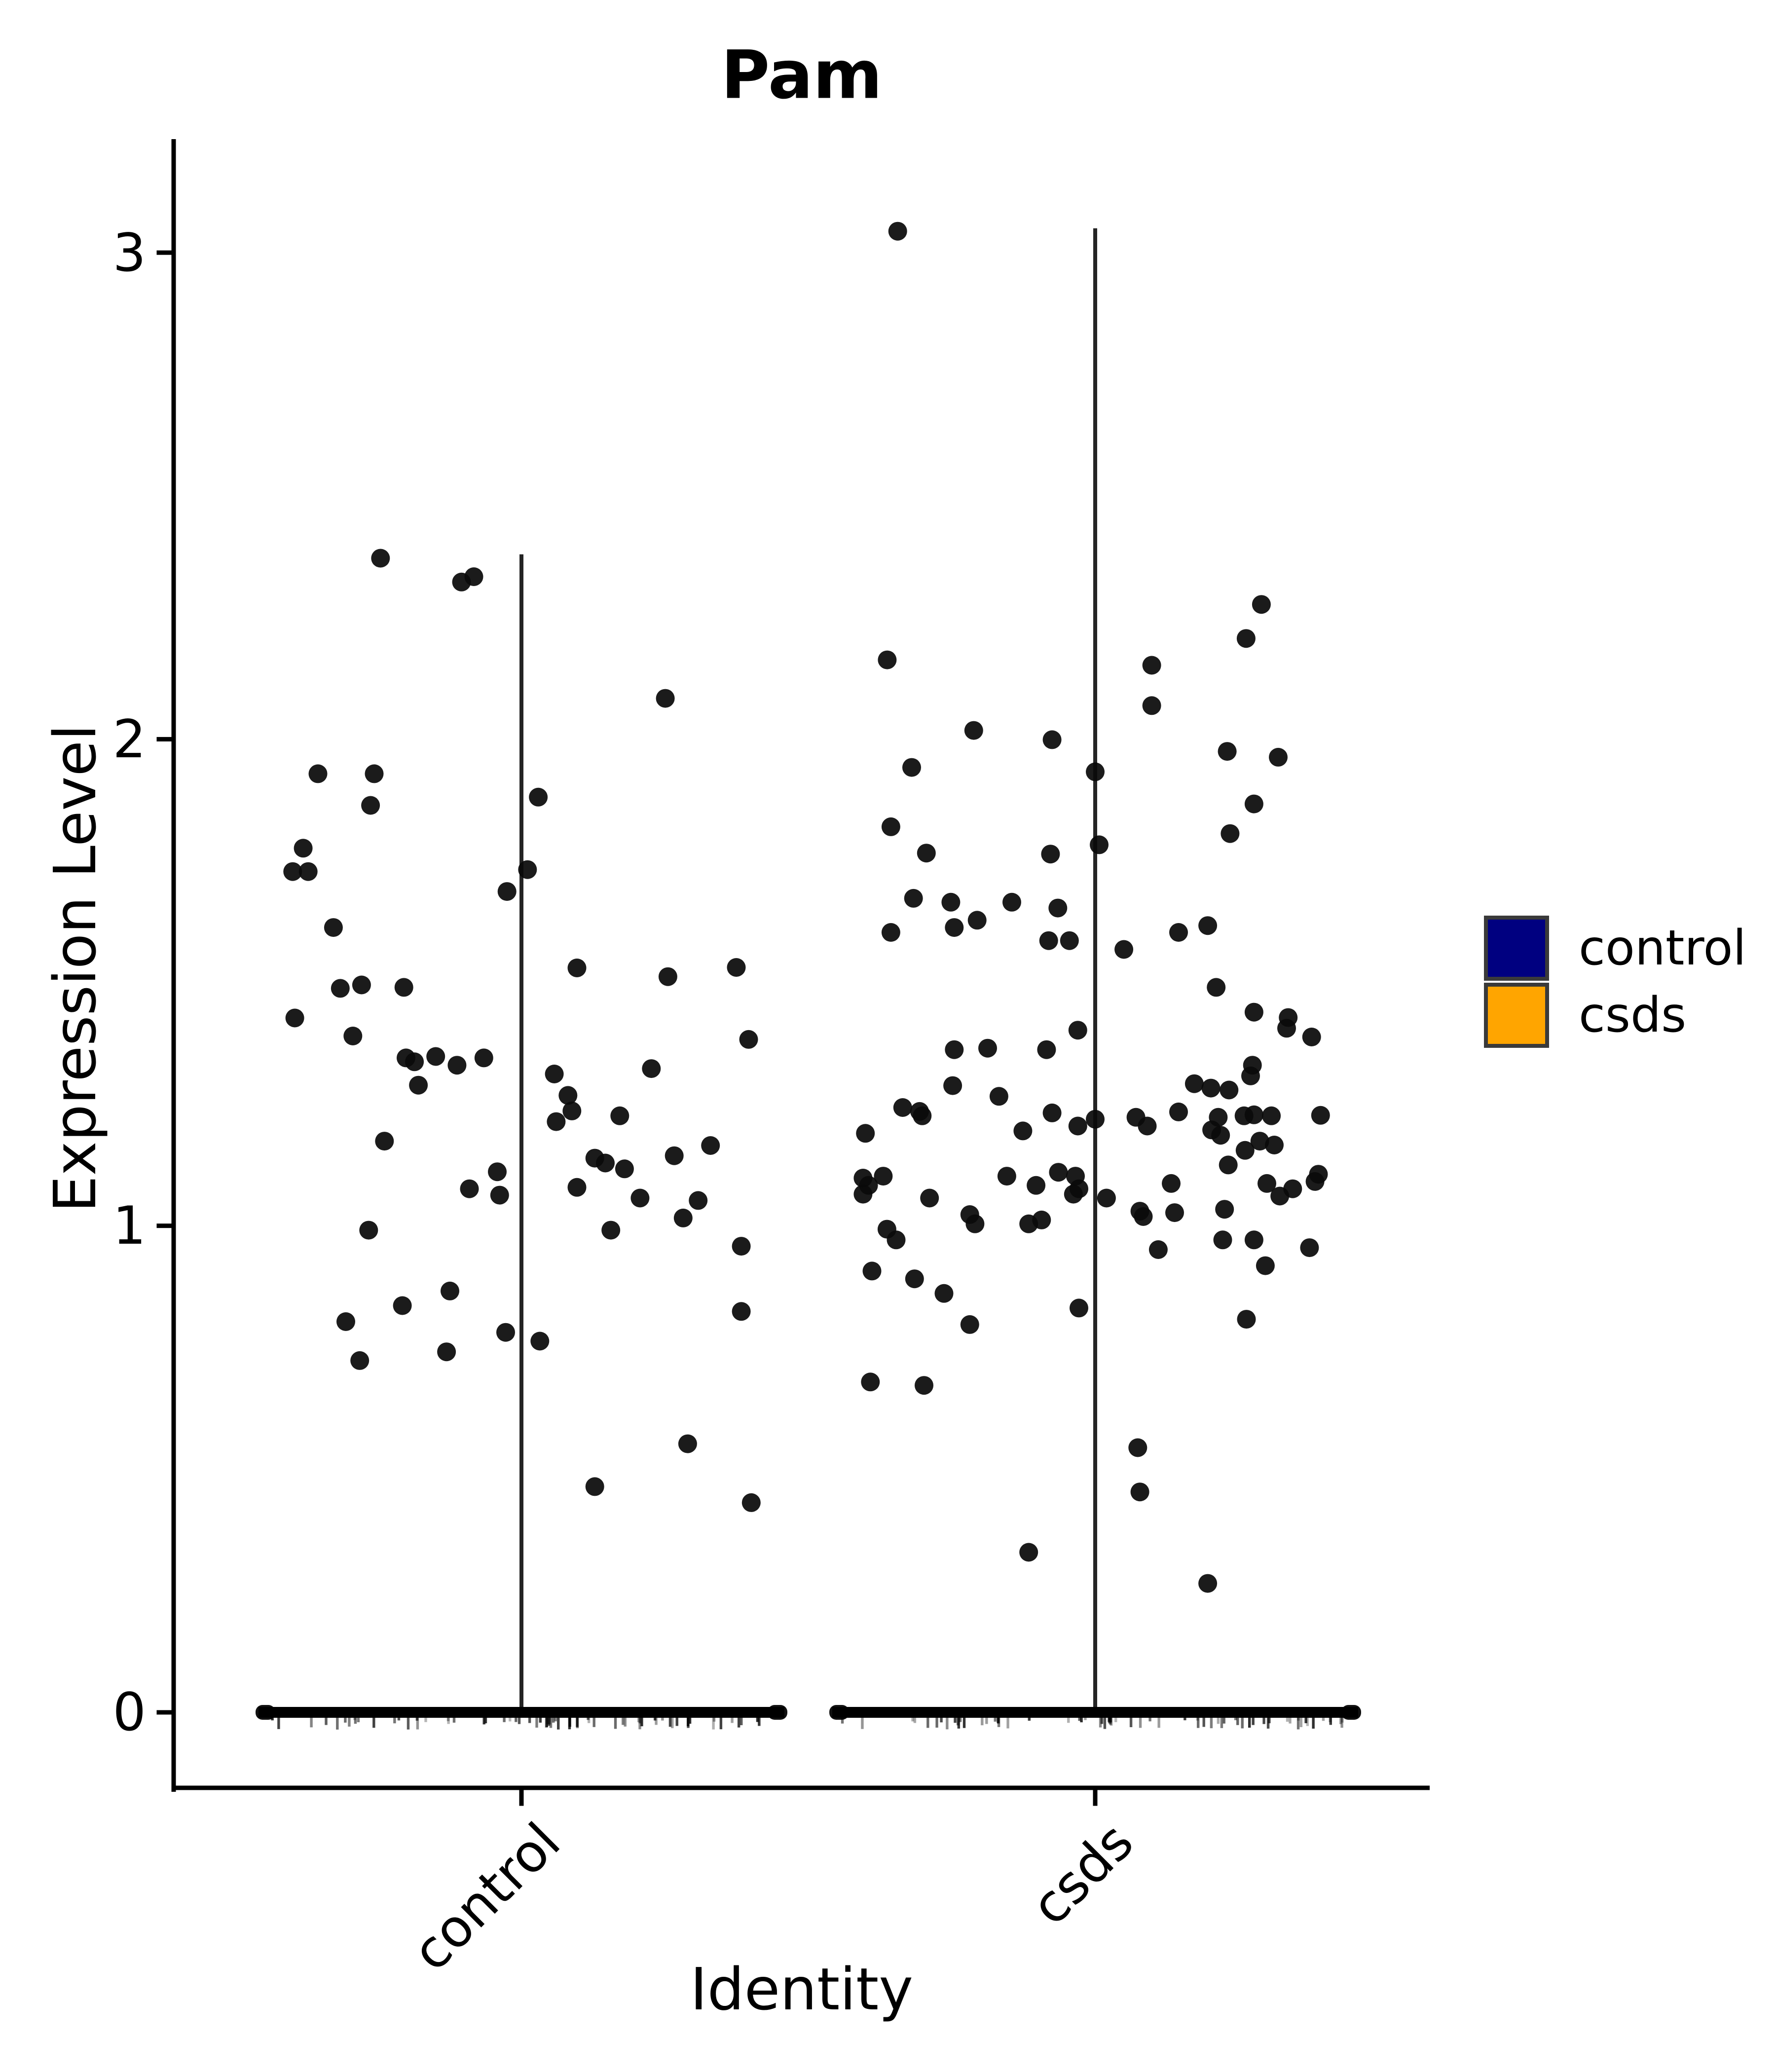 This screenshot has height=2072, width=1776. I want to click on legend-swatch-control, so click(1517, 949).